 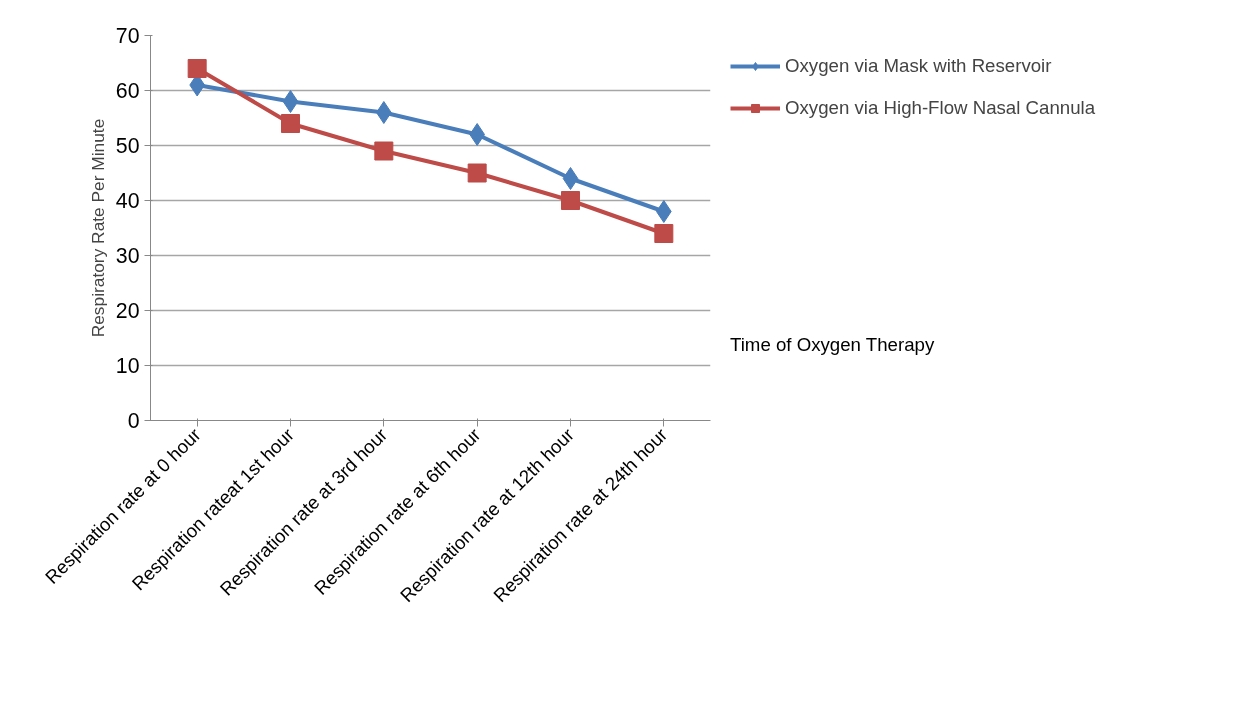 I want to click on y-tick-label: 10, so click(x=127, y=366).